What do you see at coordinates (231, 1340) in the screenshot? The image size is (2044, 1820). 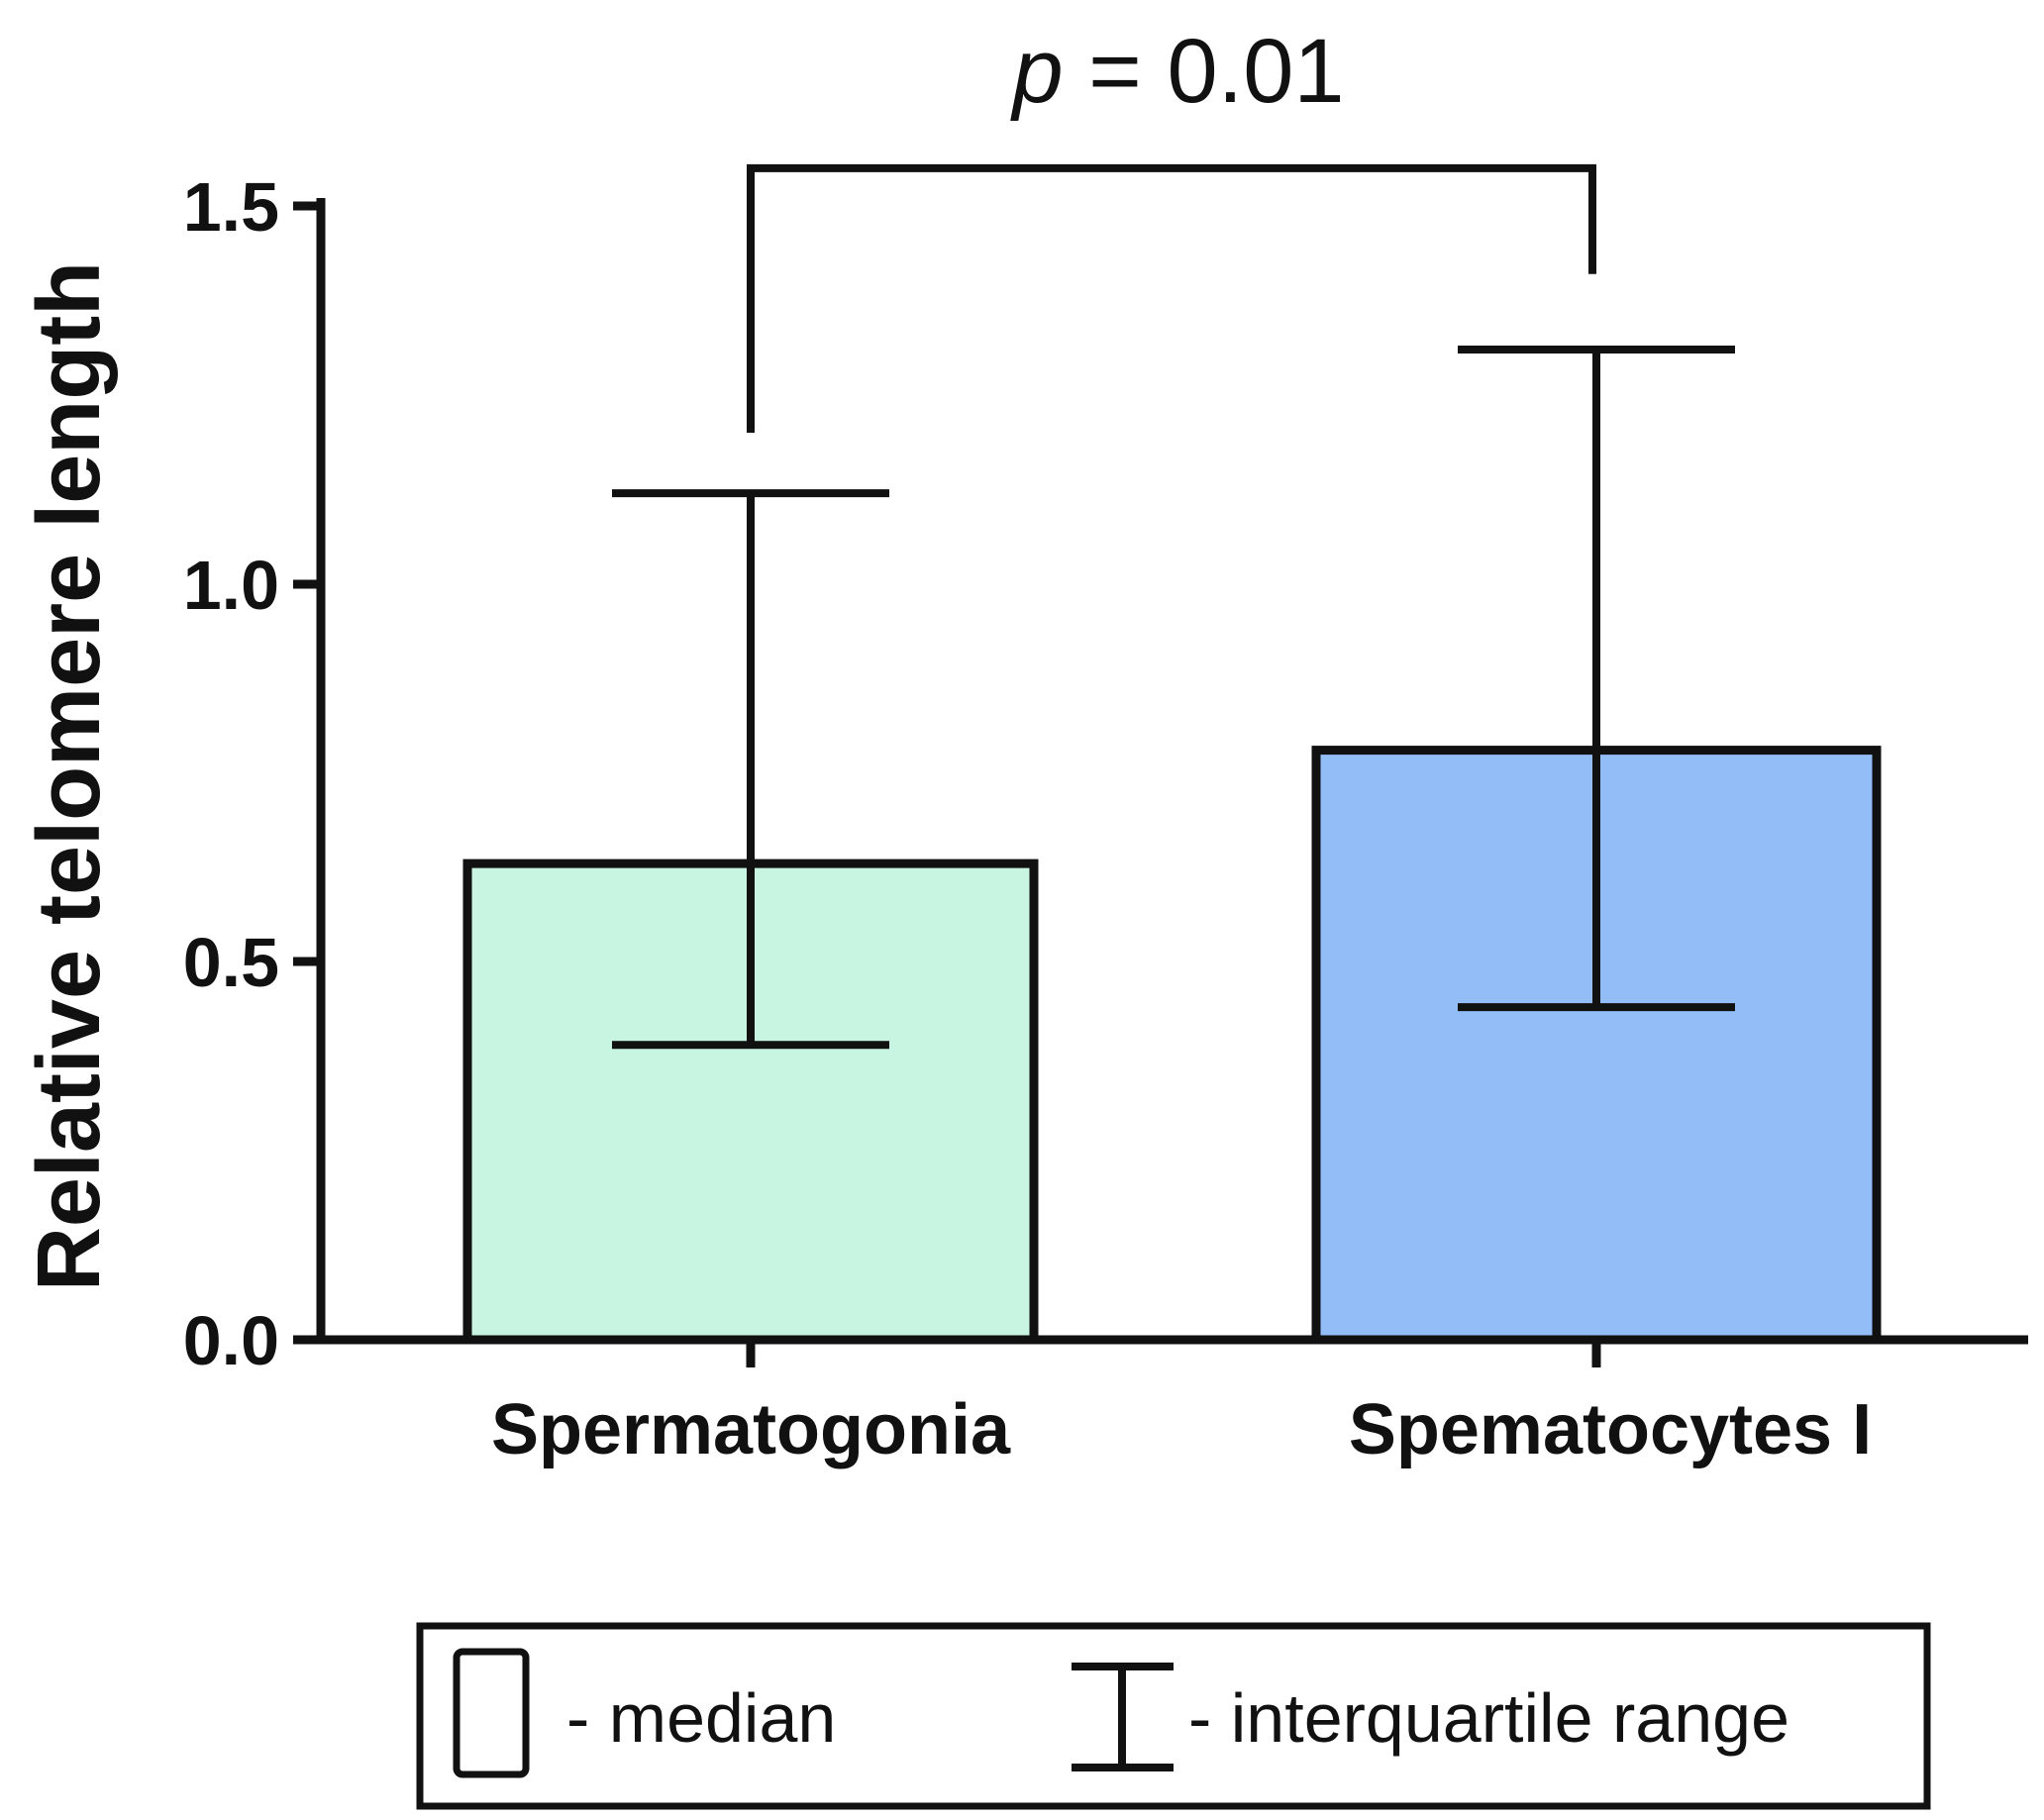 I see `y-tick-label-0: 0.0` at bounding box center [231, 1340].